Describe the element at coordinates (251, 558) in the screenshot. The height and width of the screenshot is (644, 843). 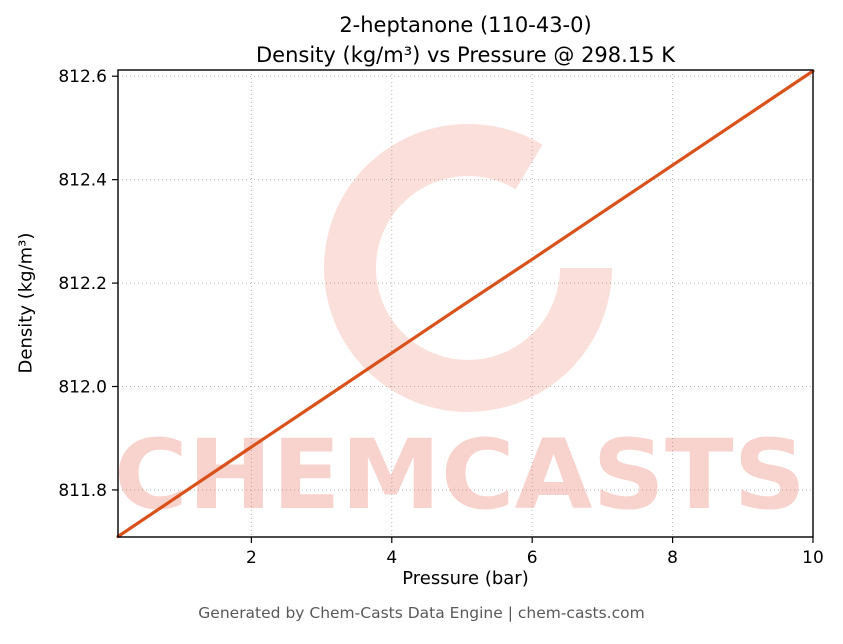
I see `x-tick-label: 2` at that location.